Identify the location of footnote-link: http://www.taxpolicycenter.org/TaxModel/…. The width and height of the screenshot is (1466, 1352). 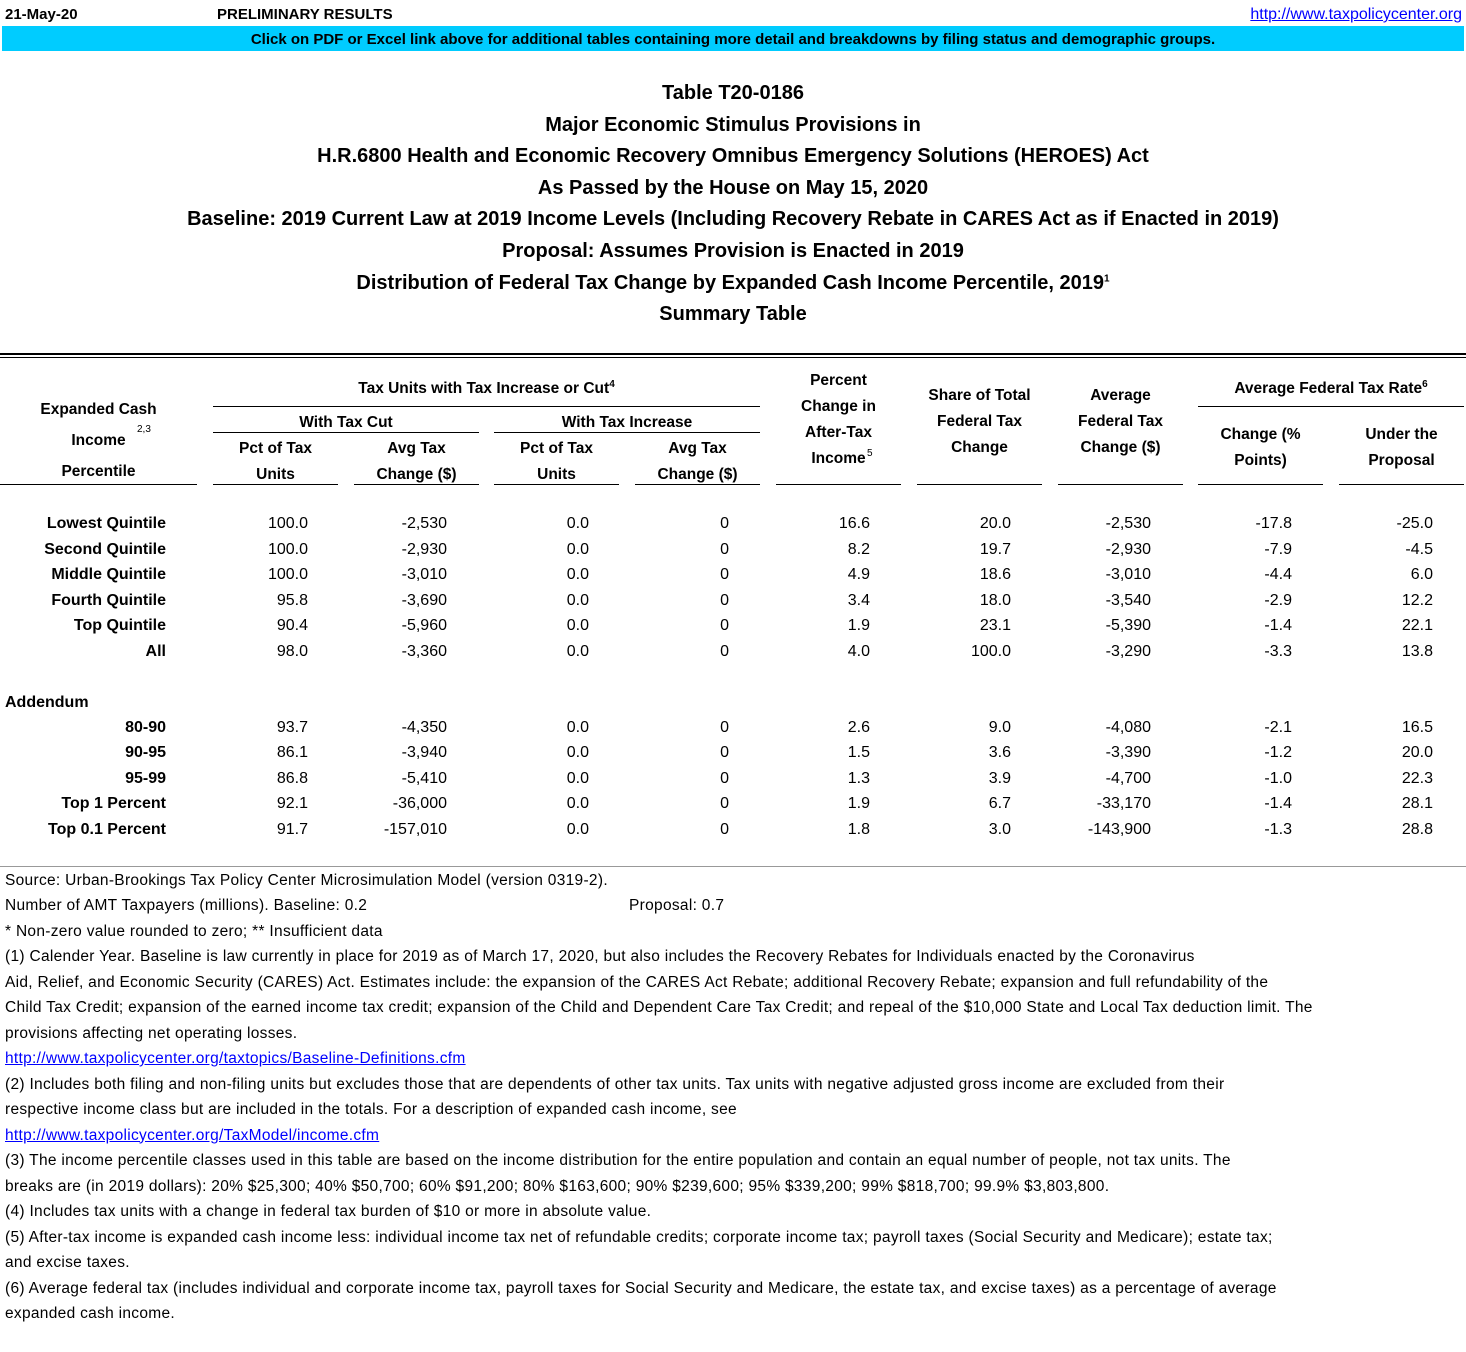
(192, 1135).